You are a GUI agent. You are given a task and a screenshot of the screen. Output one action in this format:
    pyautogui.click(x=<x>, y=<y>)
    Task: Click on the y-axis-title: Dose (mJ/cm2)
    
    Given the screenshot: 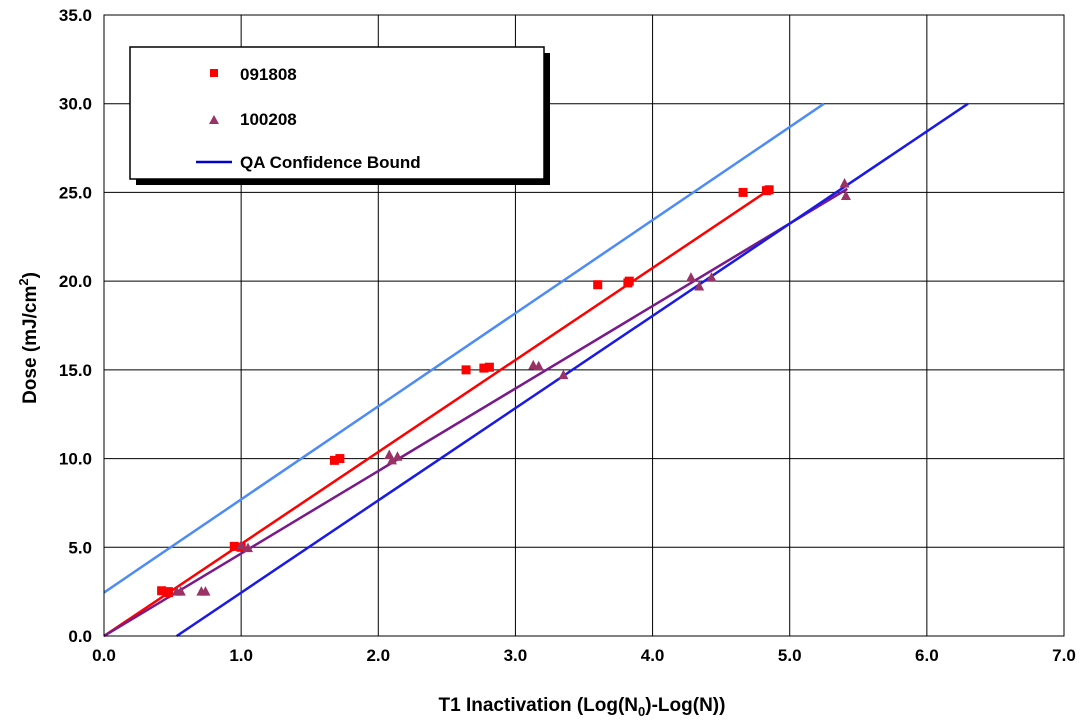 What is the action you would take?
    pyautogui.click(x=28, y=338)
    